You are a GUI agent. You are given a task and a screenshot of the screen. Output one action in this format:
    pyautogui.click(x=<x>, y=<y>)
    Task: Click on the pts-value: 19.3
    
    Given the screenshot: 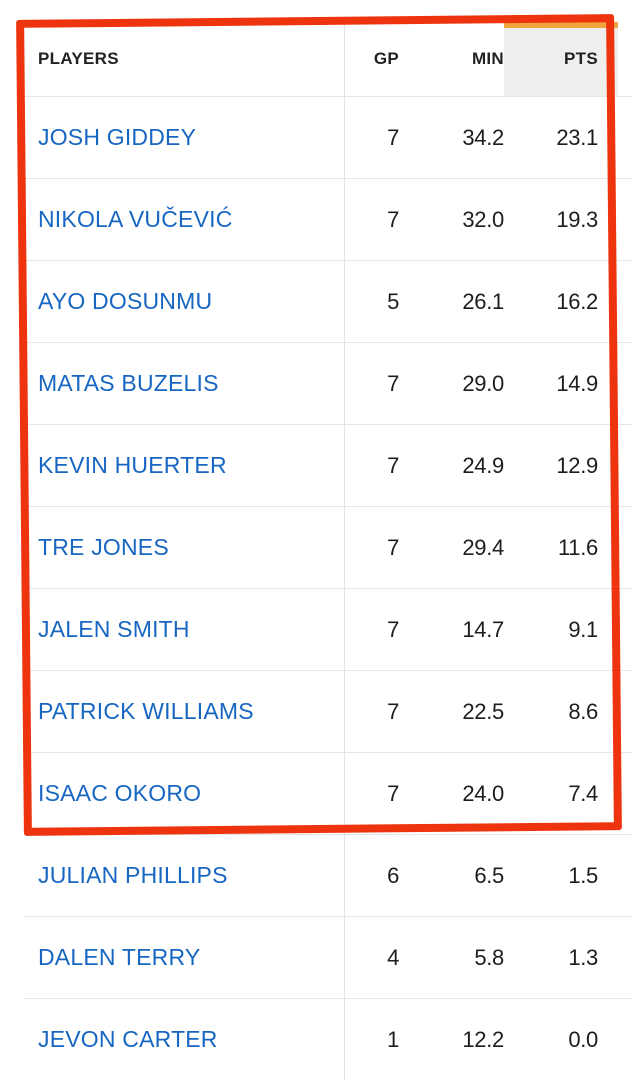 What is the action you would take?
    pyautogui.click(x=577, y=219)
    